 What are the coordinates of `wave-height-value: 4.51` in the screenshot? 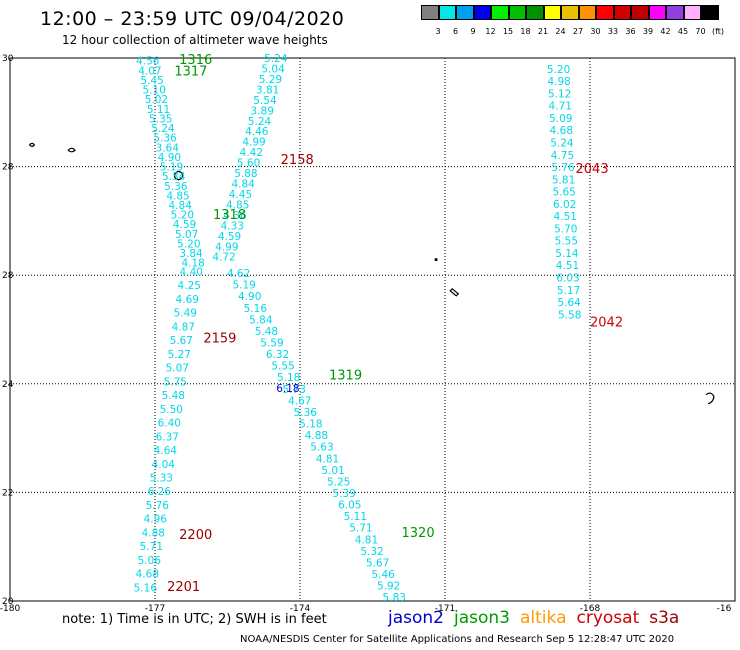 It's located at (567, 266).